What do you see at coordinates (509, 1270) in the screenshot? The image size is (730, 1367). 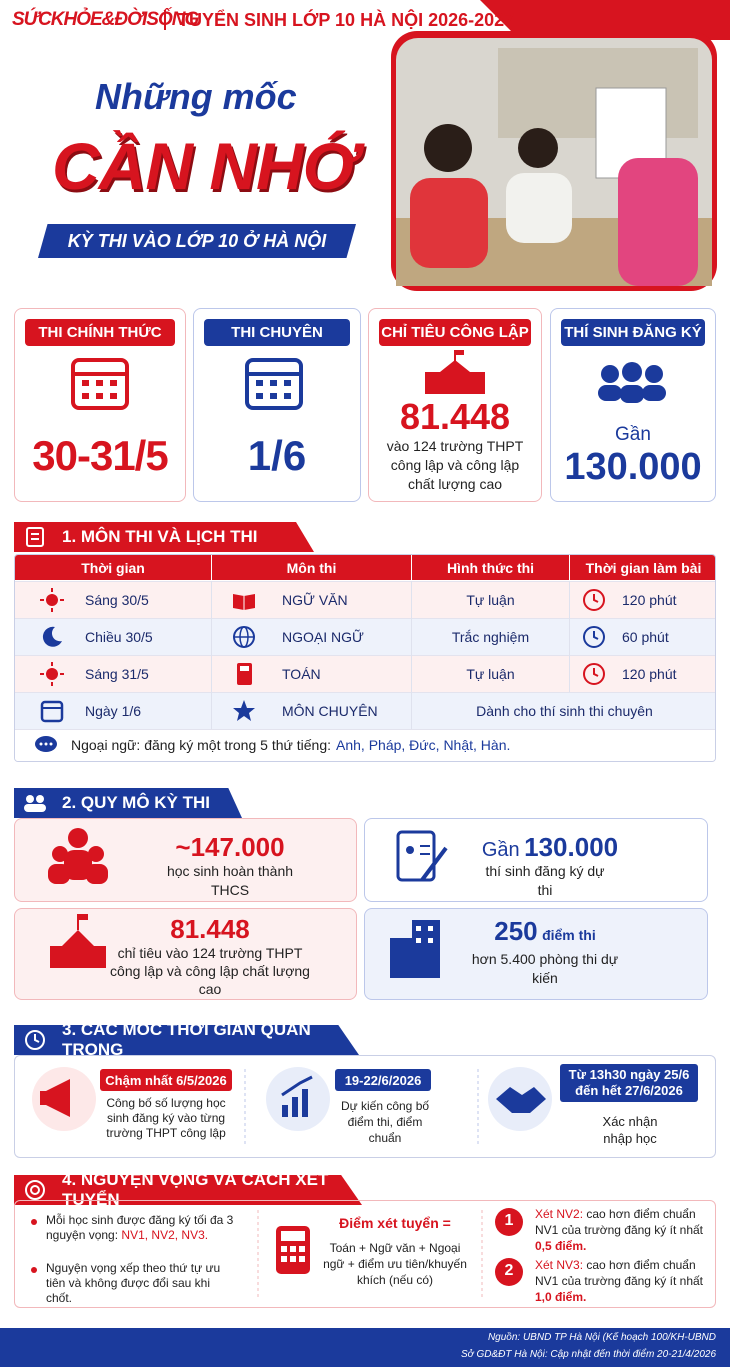 I see `rule-number: 2` at bounding box center [509, 1270].